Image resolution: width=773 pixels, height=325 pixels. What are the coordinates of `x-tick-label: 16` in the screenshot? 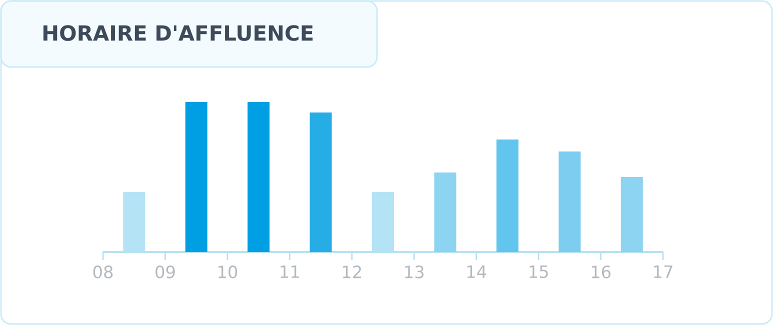 It's located at (601, 272).